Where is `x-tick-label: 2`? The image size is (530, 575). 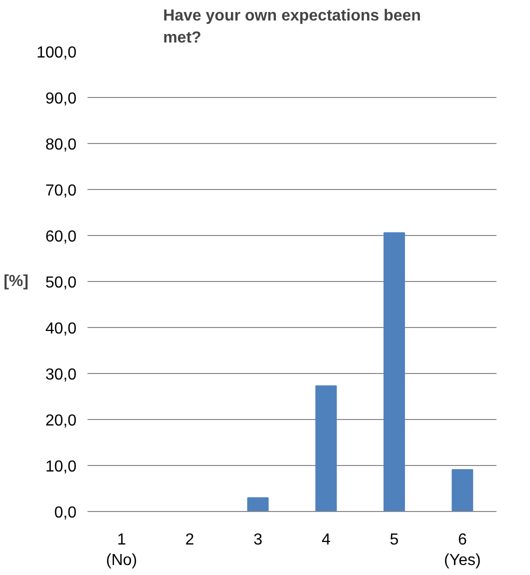 x-tick-label: 2 is located at coordinates (189, 540).